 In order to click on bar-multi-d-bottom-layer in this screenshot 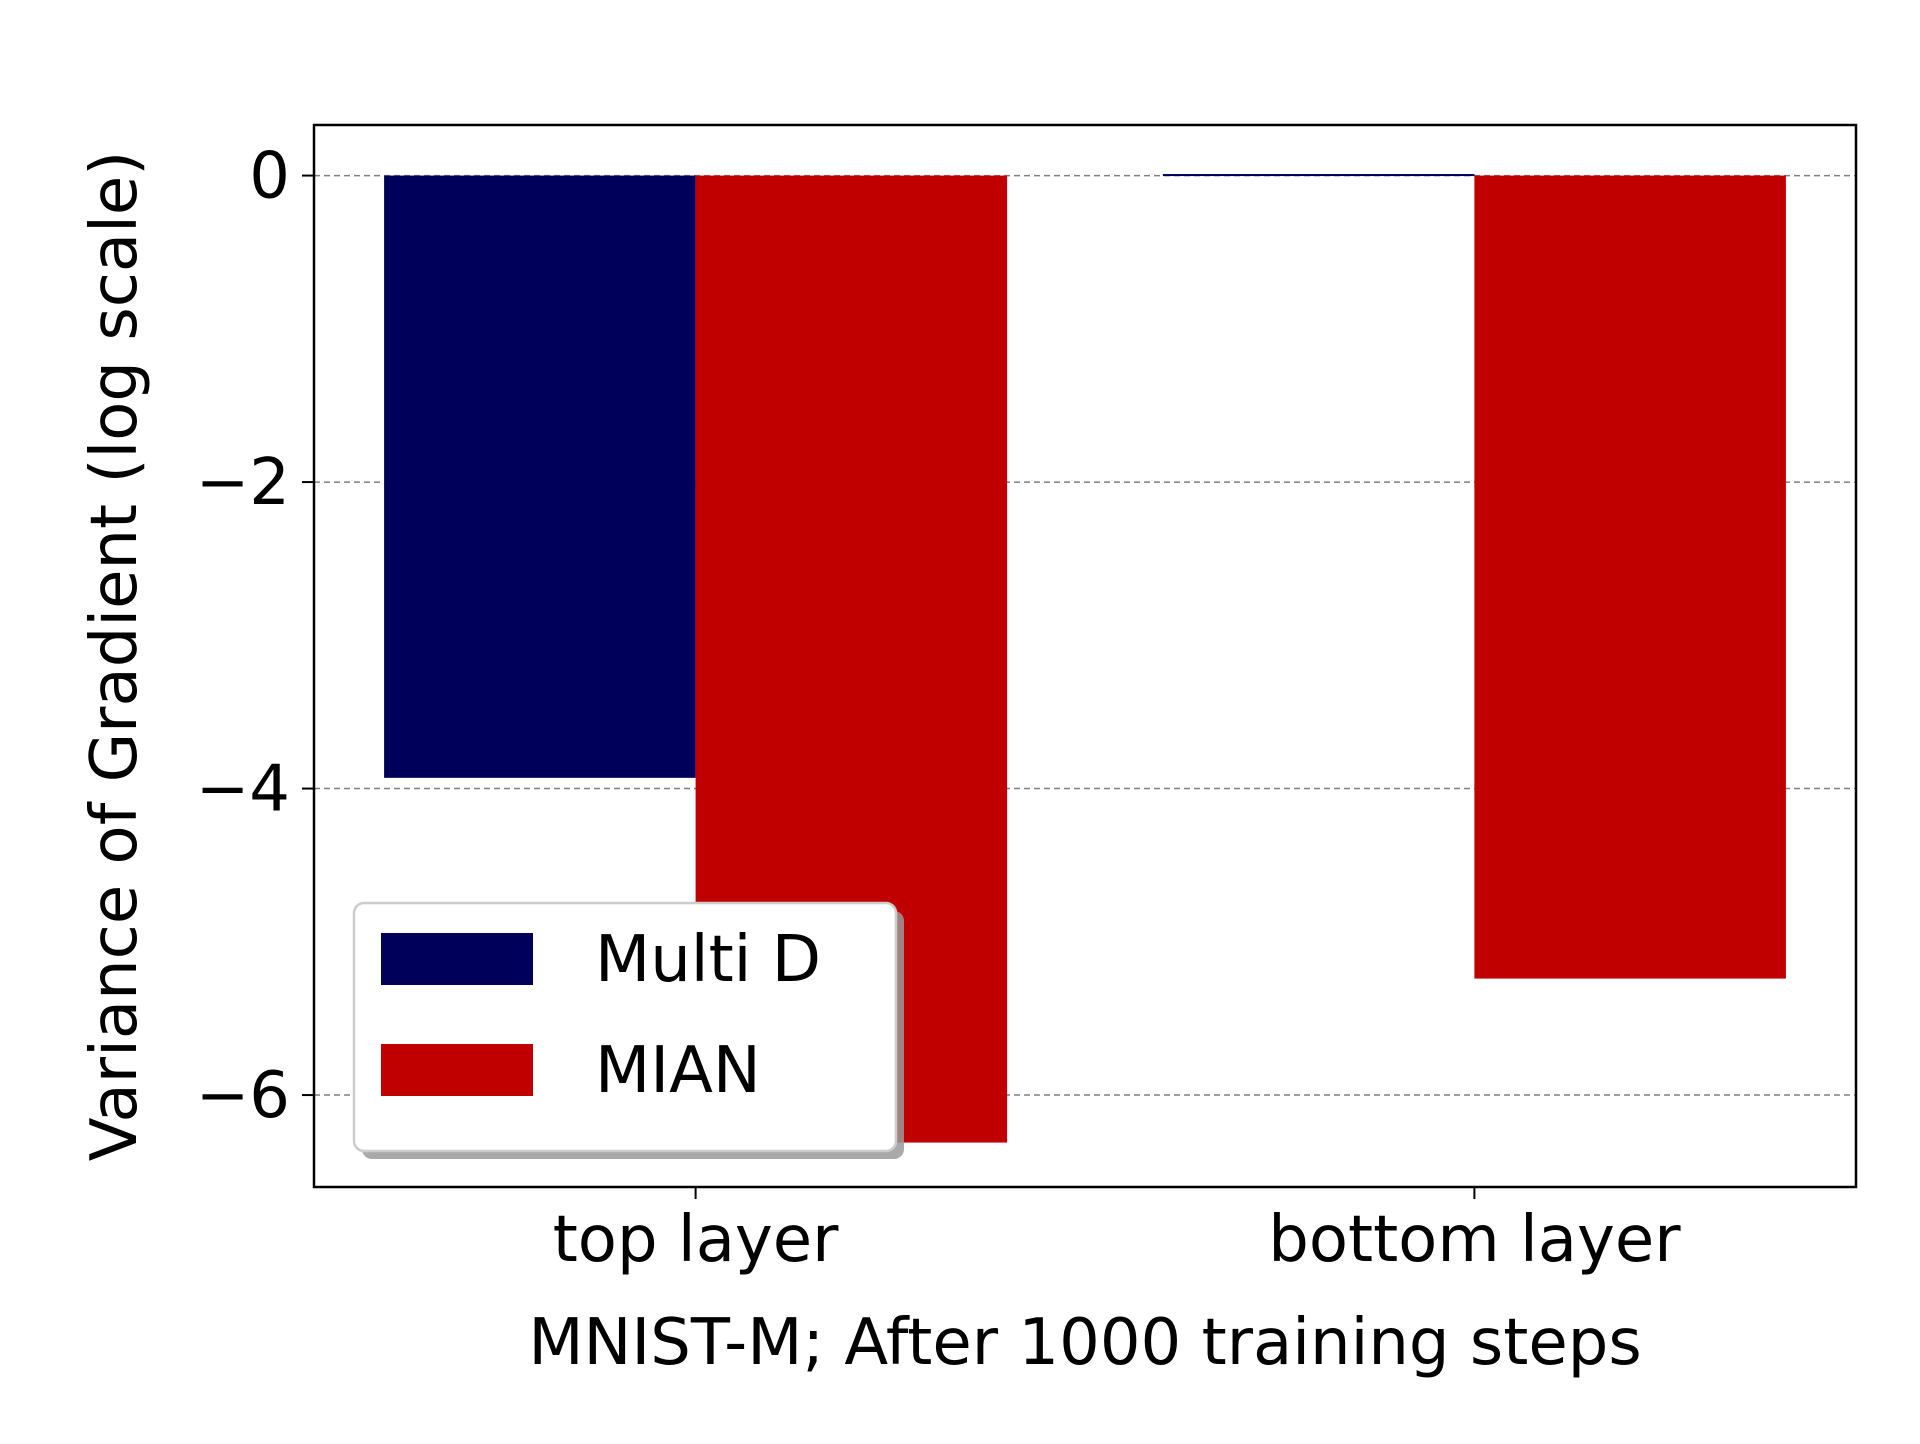, I will do `click(1318, 175)`.